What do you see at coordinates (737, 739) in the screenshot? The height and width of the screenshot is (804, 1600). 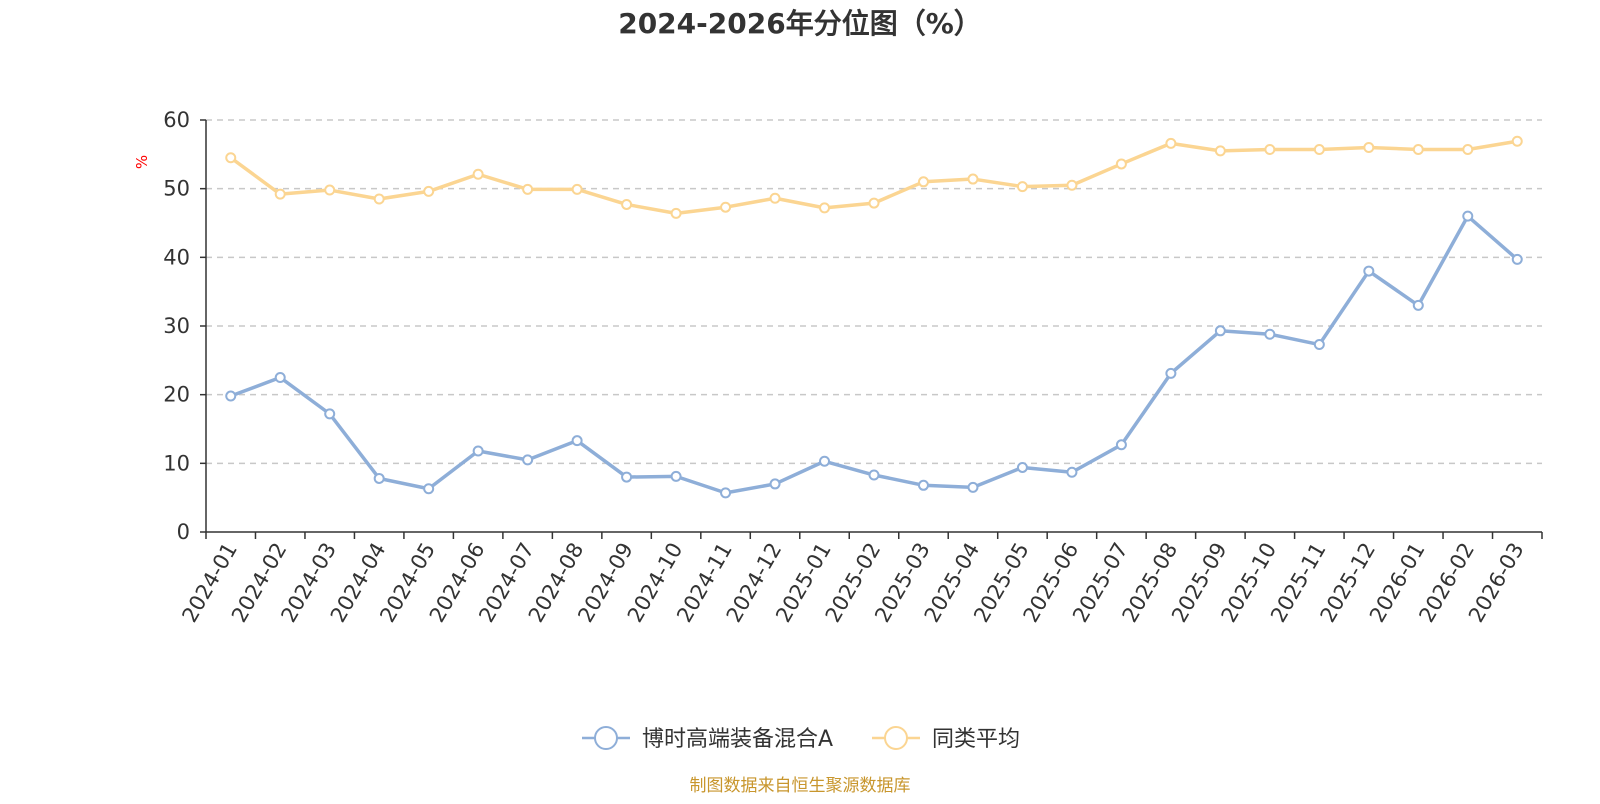 I see `legend-label: 博时高端装备混合A` at bounding box center [737, 739].